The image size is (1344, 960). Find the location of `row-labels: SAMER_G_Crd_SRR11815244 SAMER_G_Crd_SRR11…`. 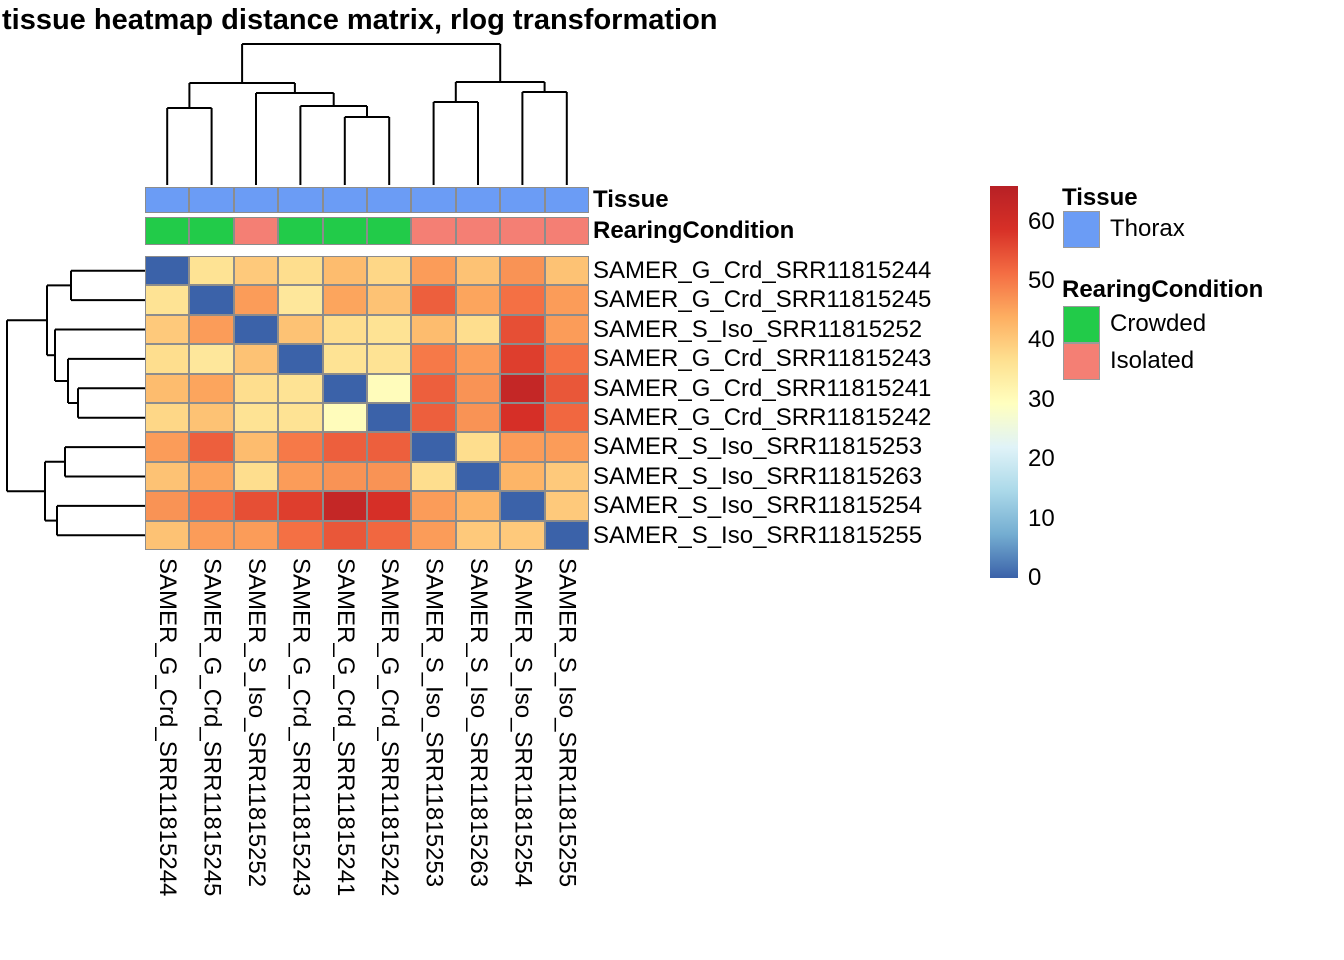

row-labels: SAMER_G_Crd_SRR11815244 SAMER_G_Crd_SRR11… is located at coordinates (762, 403).